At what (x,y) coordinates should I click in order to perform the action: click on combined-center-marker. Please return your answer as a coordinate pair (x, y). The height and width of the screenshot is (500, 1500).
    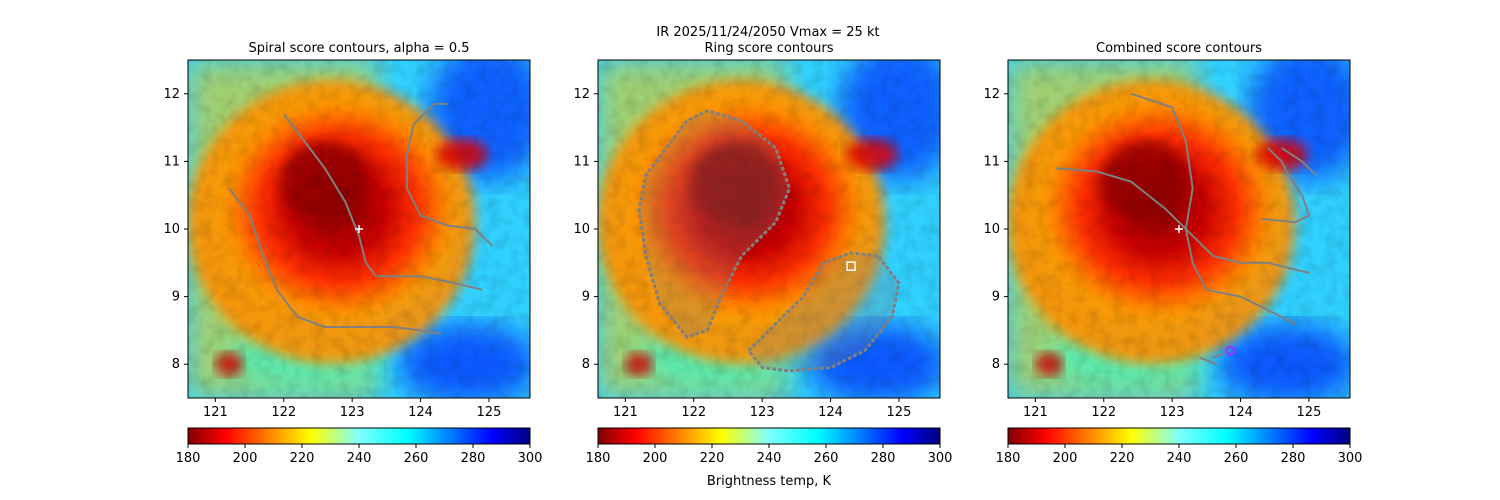
    Looking at the image, I should click on (1230, 350).